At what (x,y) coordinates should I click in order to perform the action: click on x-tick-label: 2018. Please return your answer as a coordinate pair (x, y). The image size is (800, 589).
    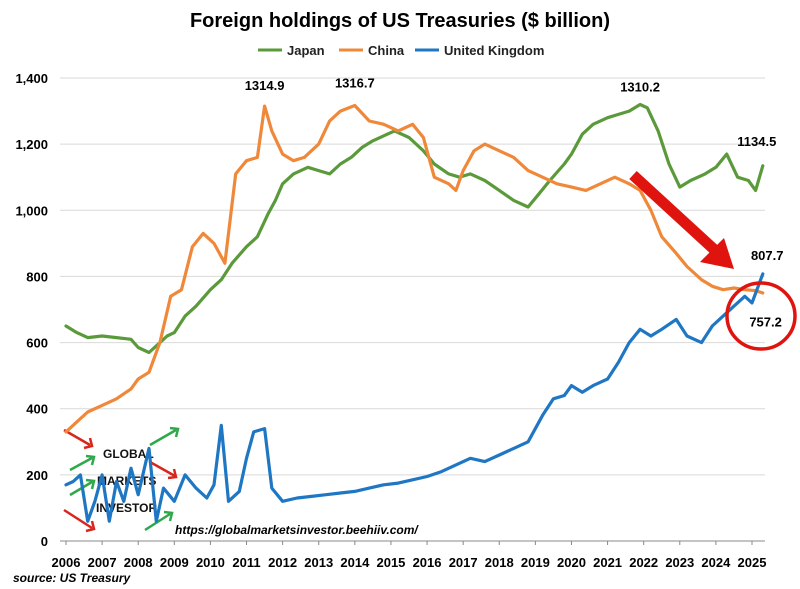
    Looking at the image, I should click on (499, 562).